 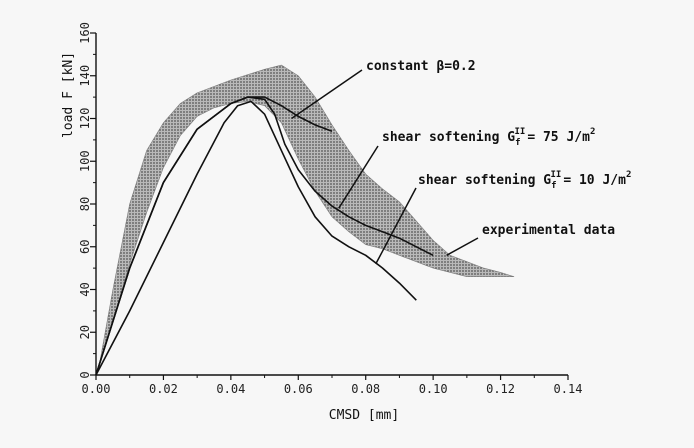 What do you see at coordinates (68, 95) in the screenshot?
I see `y-axis-label: load F [kN]` at bounding box center [68, 95].